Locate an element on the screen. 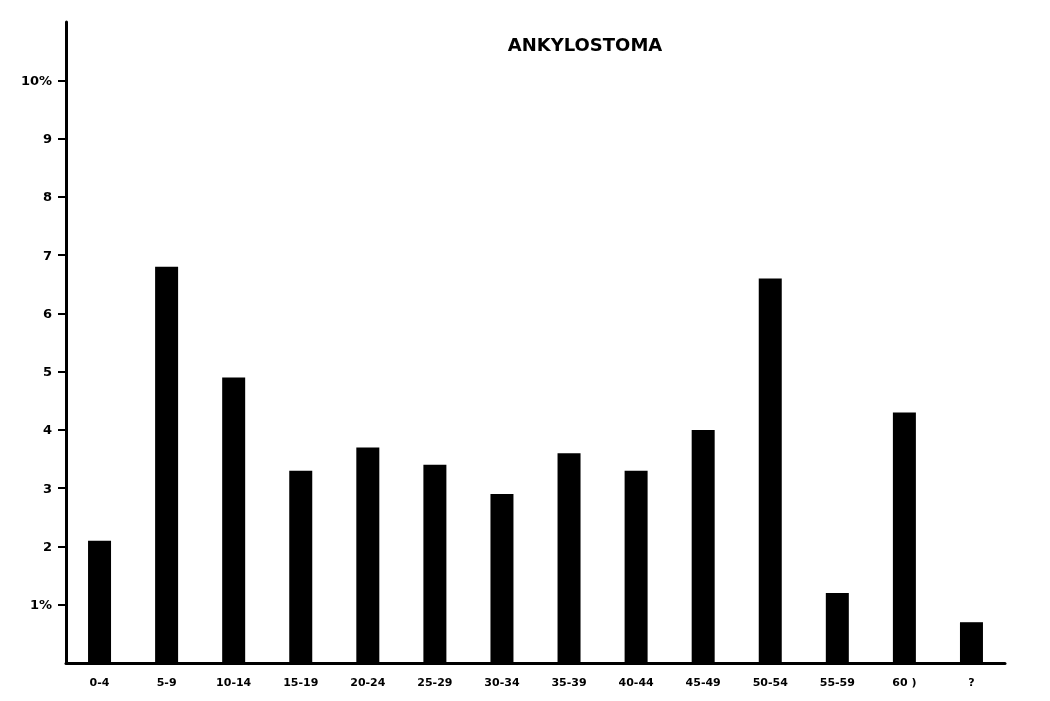 The width and height of the screenshot is (1050, 701). x-tick-label: 5-9 is located at coordinates (166, 682).